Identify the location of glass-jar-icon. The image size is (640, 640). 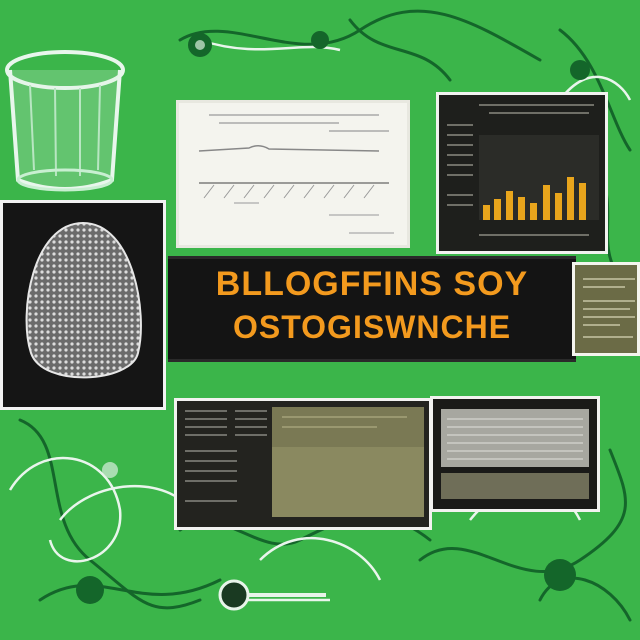
(65, 121).